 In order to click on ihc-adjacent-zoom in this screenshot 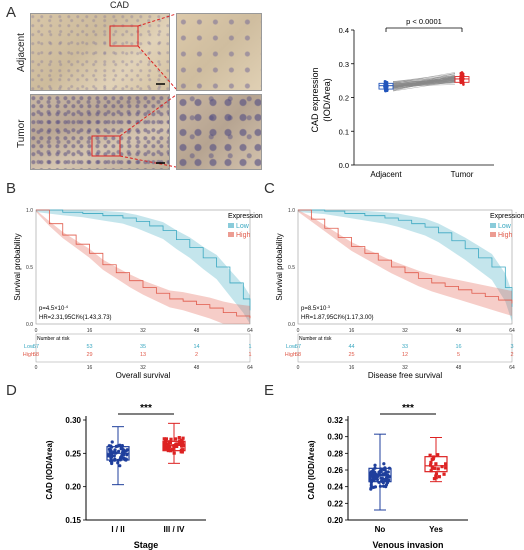, I will do `click(219, 52)`.